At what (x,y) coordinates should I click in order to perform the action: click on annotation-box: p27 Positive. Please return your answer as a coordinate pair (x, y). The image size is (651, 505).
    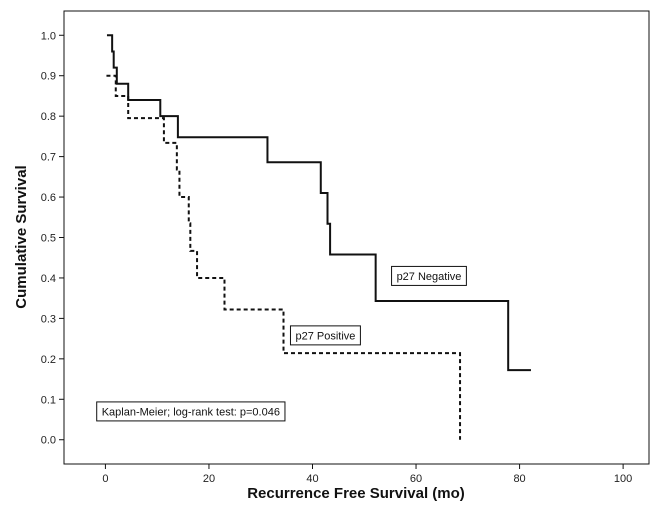
    Looking at the image, I should click on (325, 335).